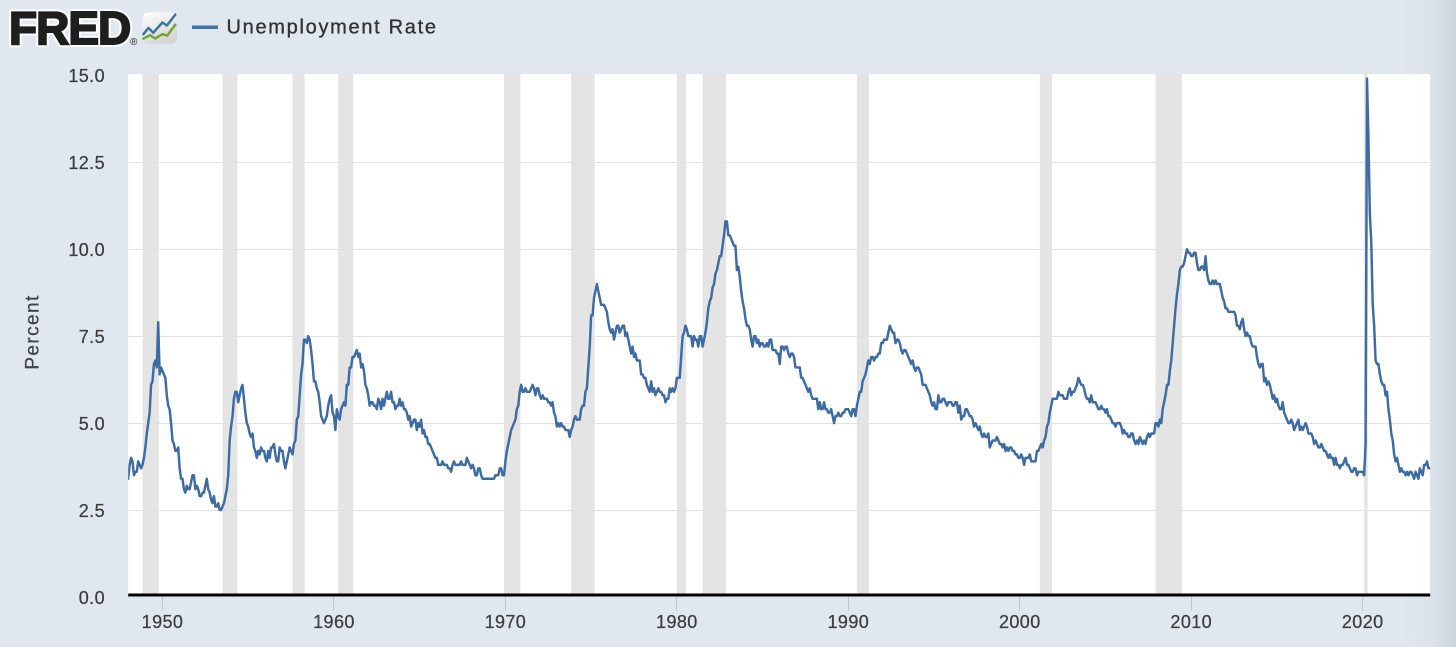 The height and width of the screenshot is (647, 1456). Describe the element at coordinates (92, 598) in the screenshot. I see `svg-text: 0.0` at that location.